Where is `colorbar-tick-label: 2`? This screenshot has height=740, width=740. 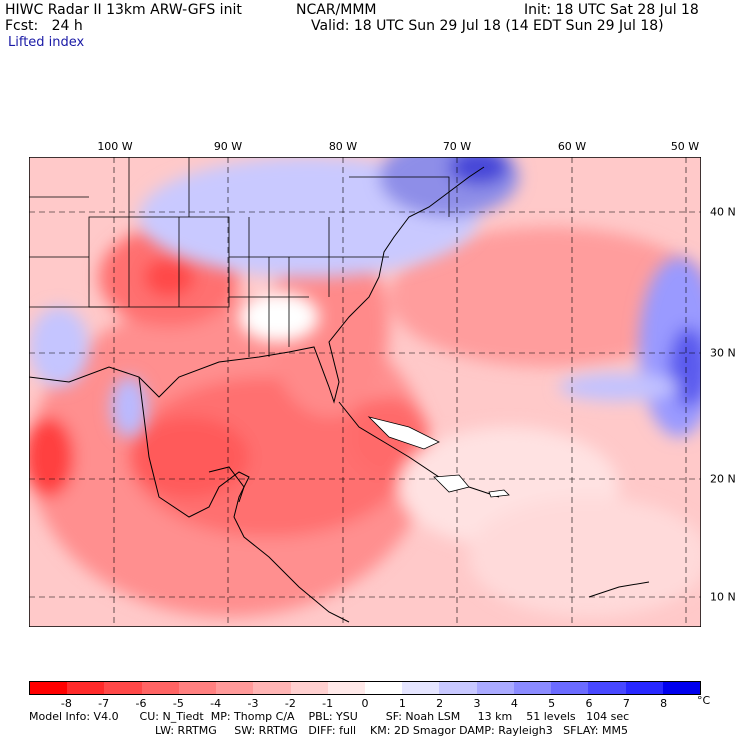 colorbar-tick-label: 2 is located at coordinates (440, 703).